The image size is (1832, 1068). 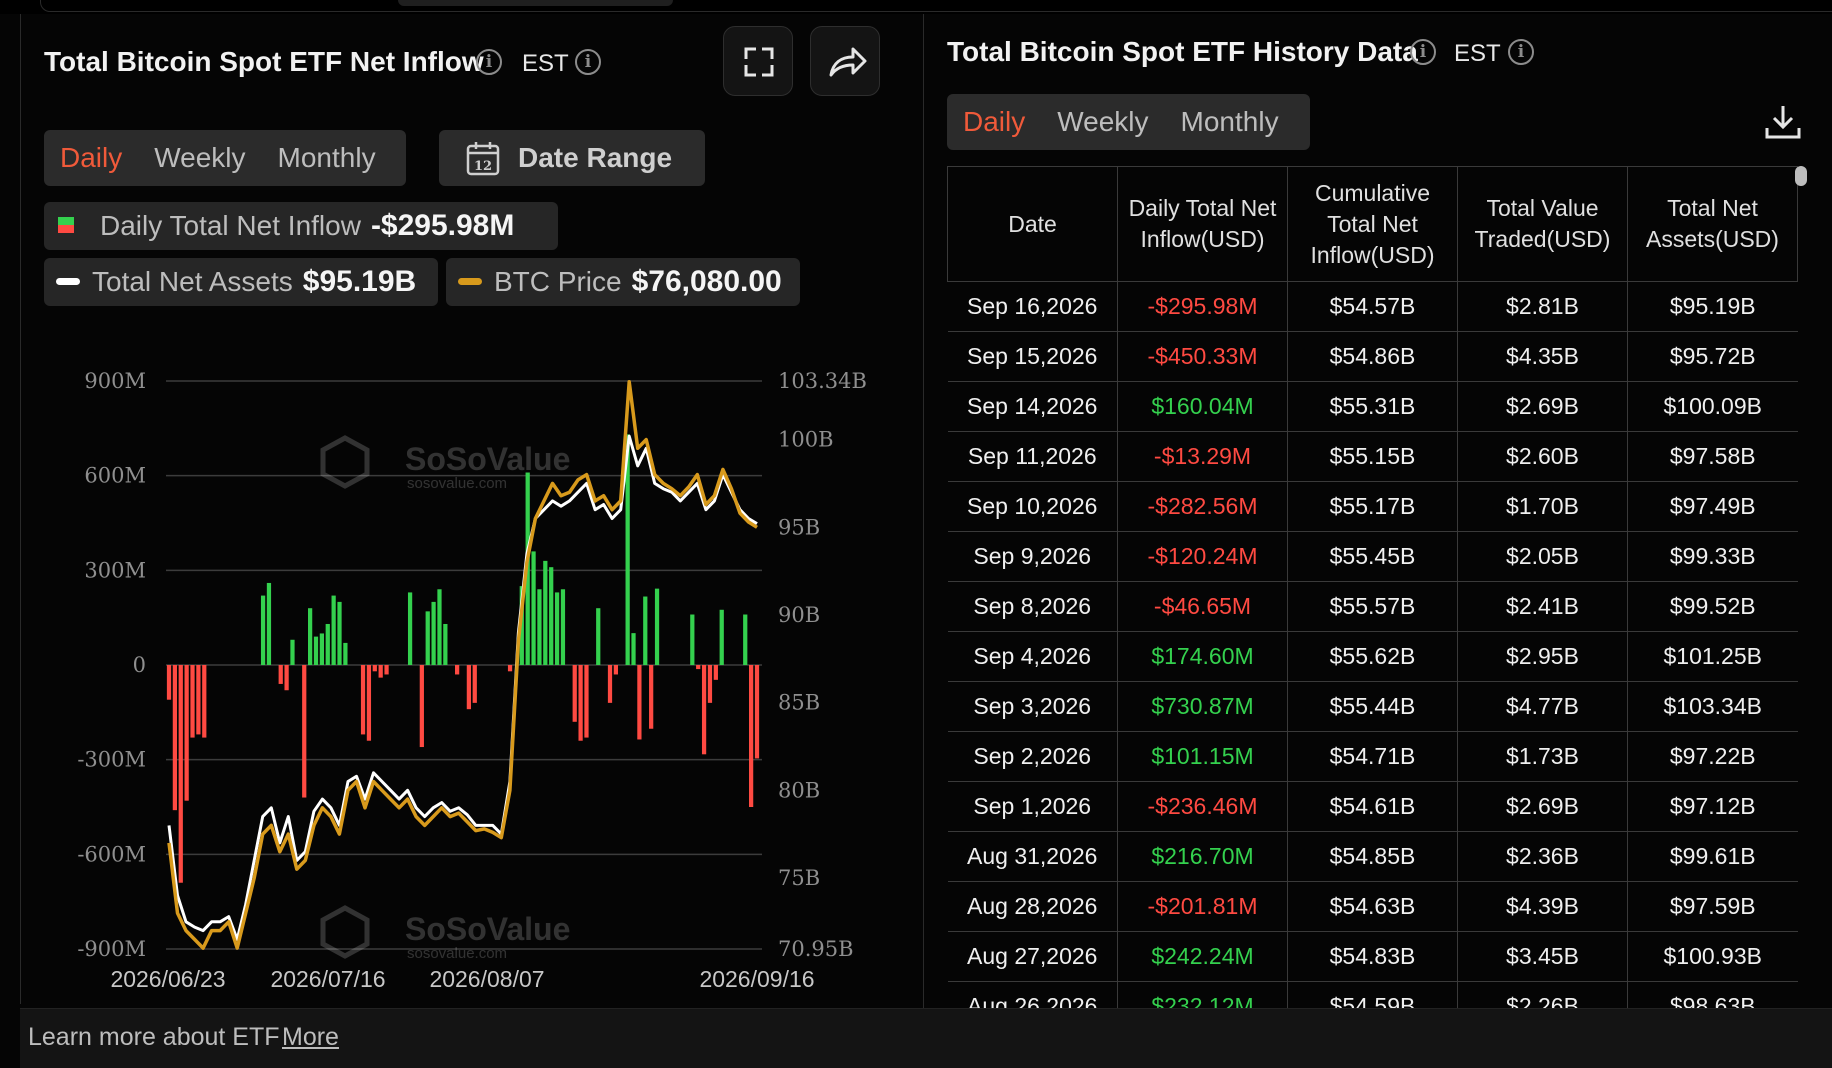 I want to click on date-range-button: 12 Date Range, so click(x=572, y=158).